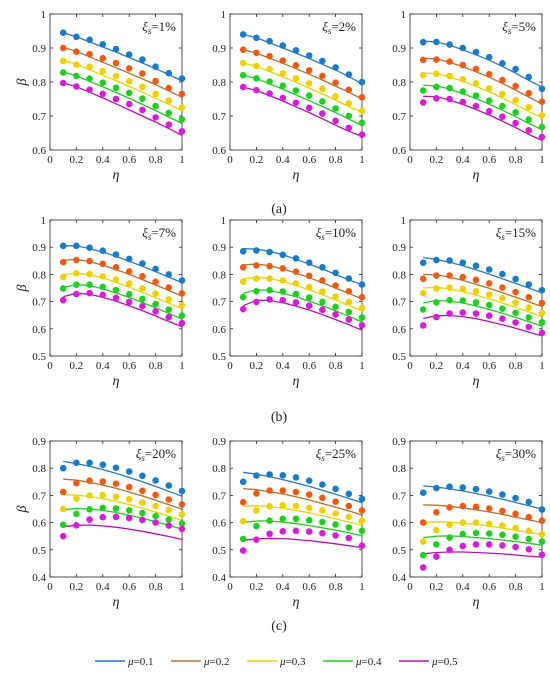 The image size is (550, 676). What do you see at coordinates (292, 662) in the screenshot?
I see `legend-label: μ=0.3` at bounding box center [292, 662].